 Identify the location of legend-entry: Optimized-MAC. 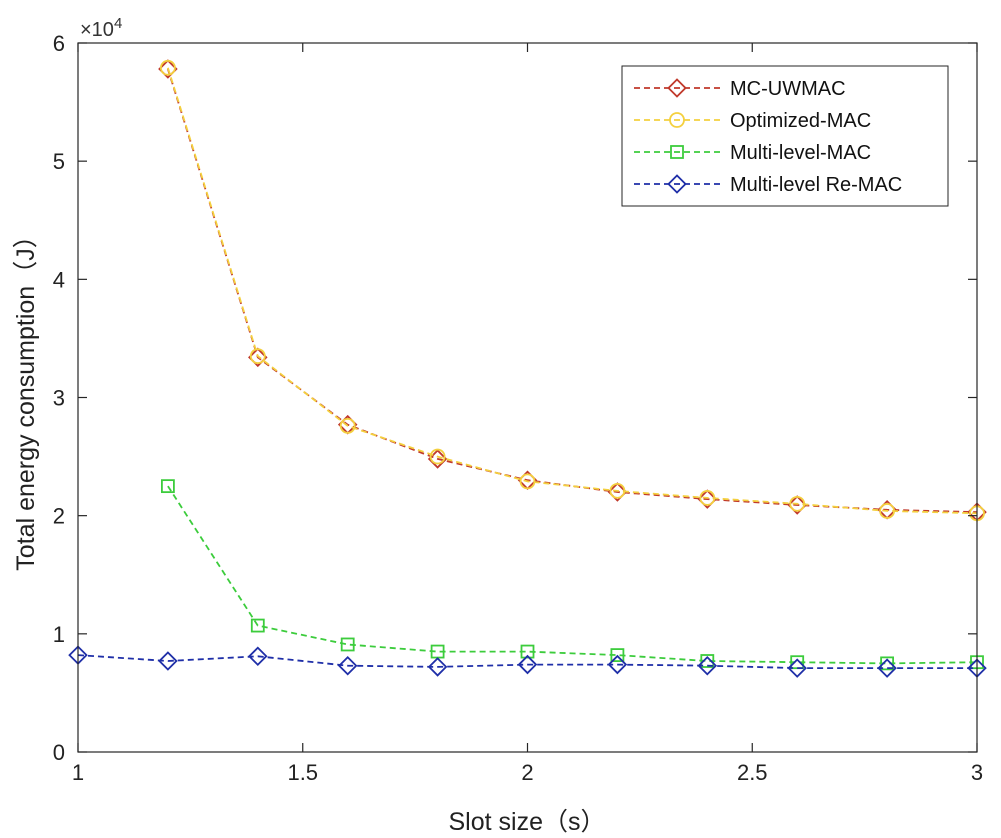
(752, 121).